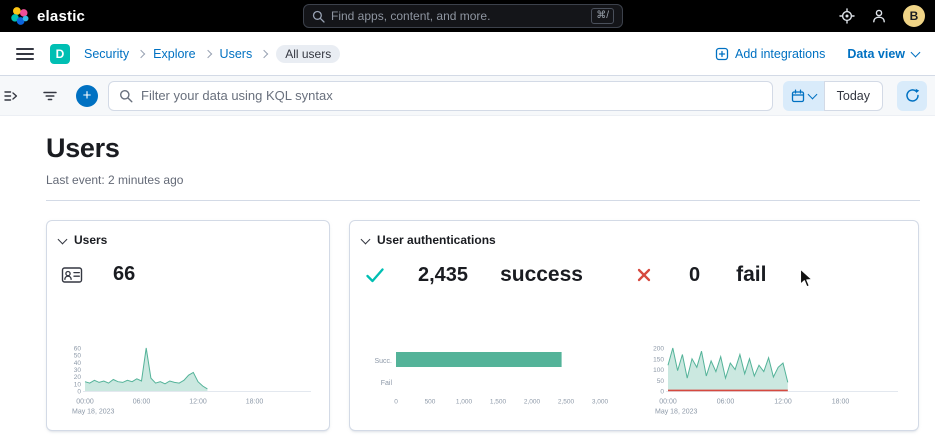  I want to click on today-button: Today, so click(853, 95).